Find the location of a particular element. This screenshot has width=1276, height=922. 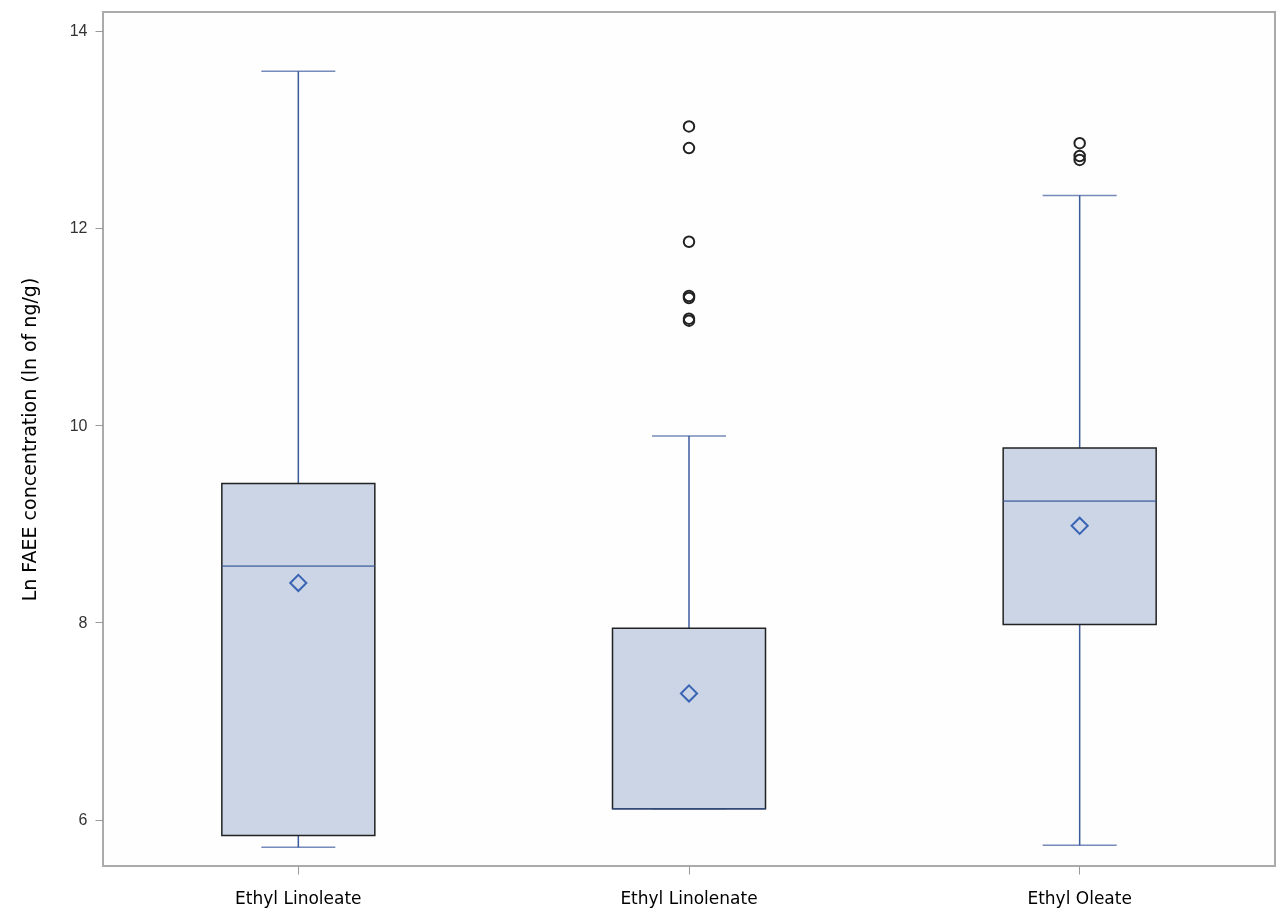

y-axis-title: Ln FAEE concentration (ln of ng/g) is located at coordinates (28, 439).